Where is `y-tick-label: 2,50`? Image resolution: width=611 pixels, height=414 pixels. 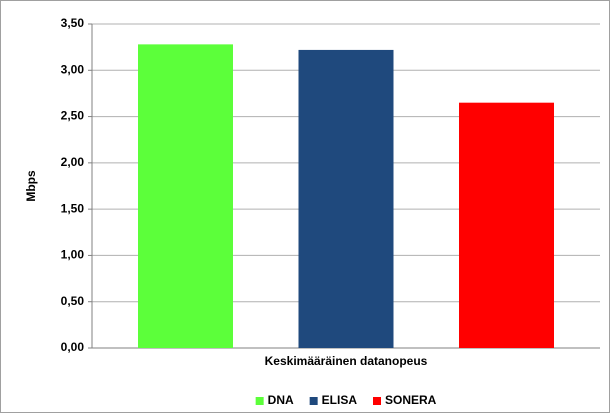 y-tick-label: 2,50 is located at coordinates (73, 116).